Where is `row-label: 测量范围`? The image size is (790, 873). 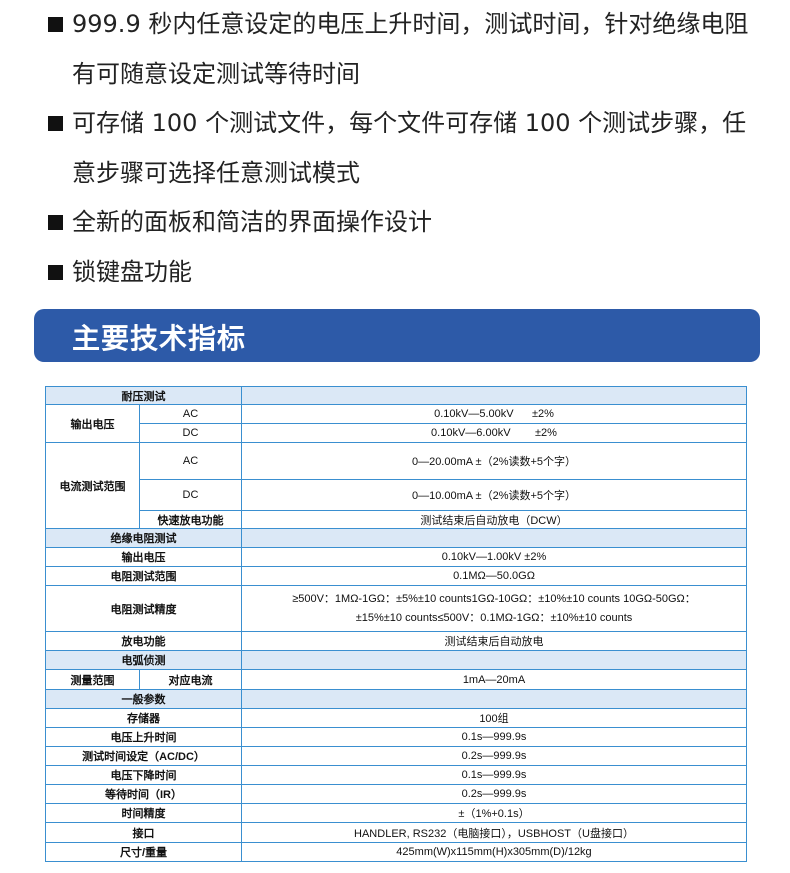
row-label: 测量范围 is located at coordinates (92, 679).